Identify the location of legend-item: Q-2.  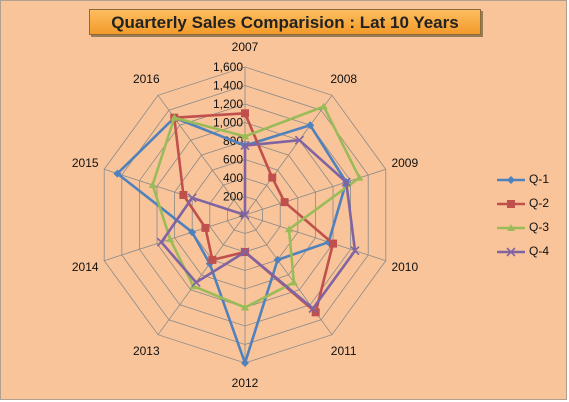
(530, 207).